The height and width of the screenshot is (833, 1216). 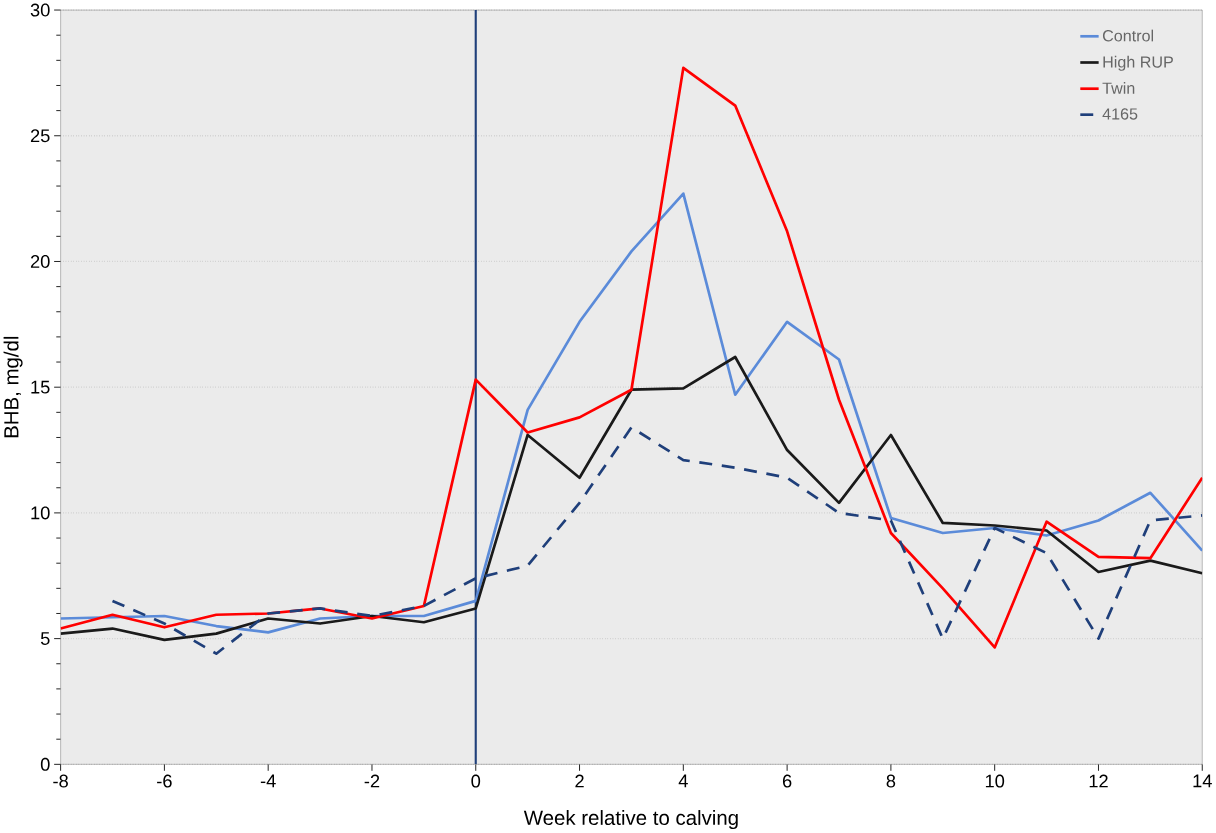 What do you see at coordinates (476, 781) in the screenshot?
I see `x-tick-label: 0` at bounding box center [476, 781].